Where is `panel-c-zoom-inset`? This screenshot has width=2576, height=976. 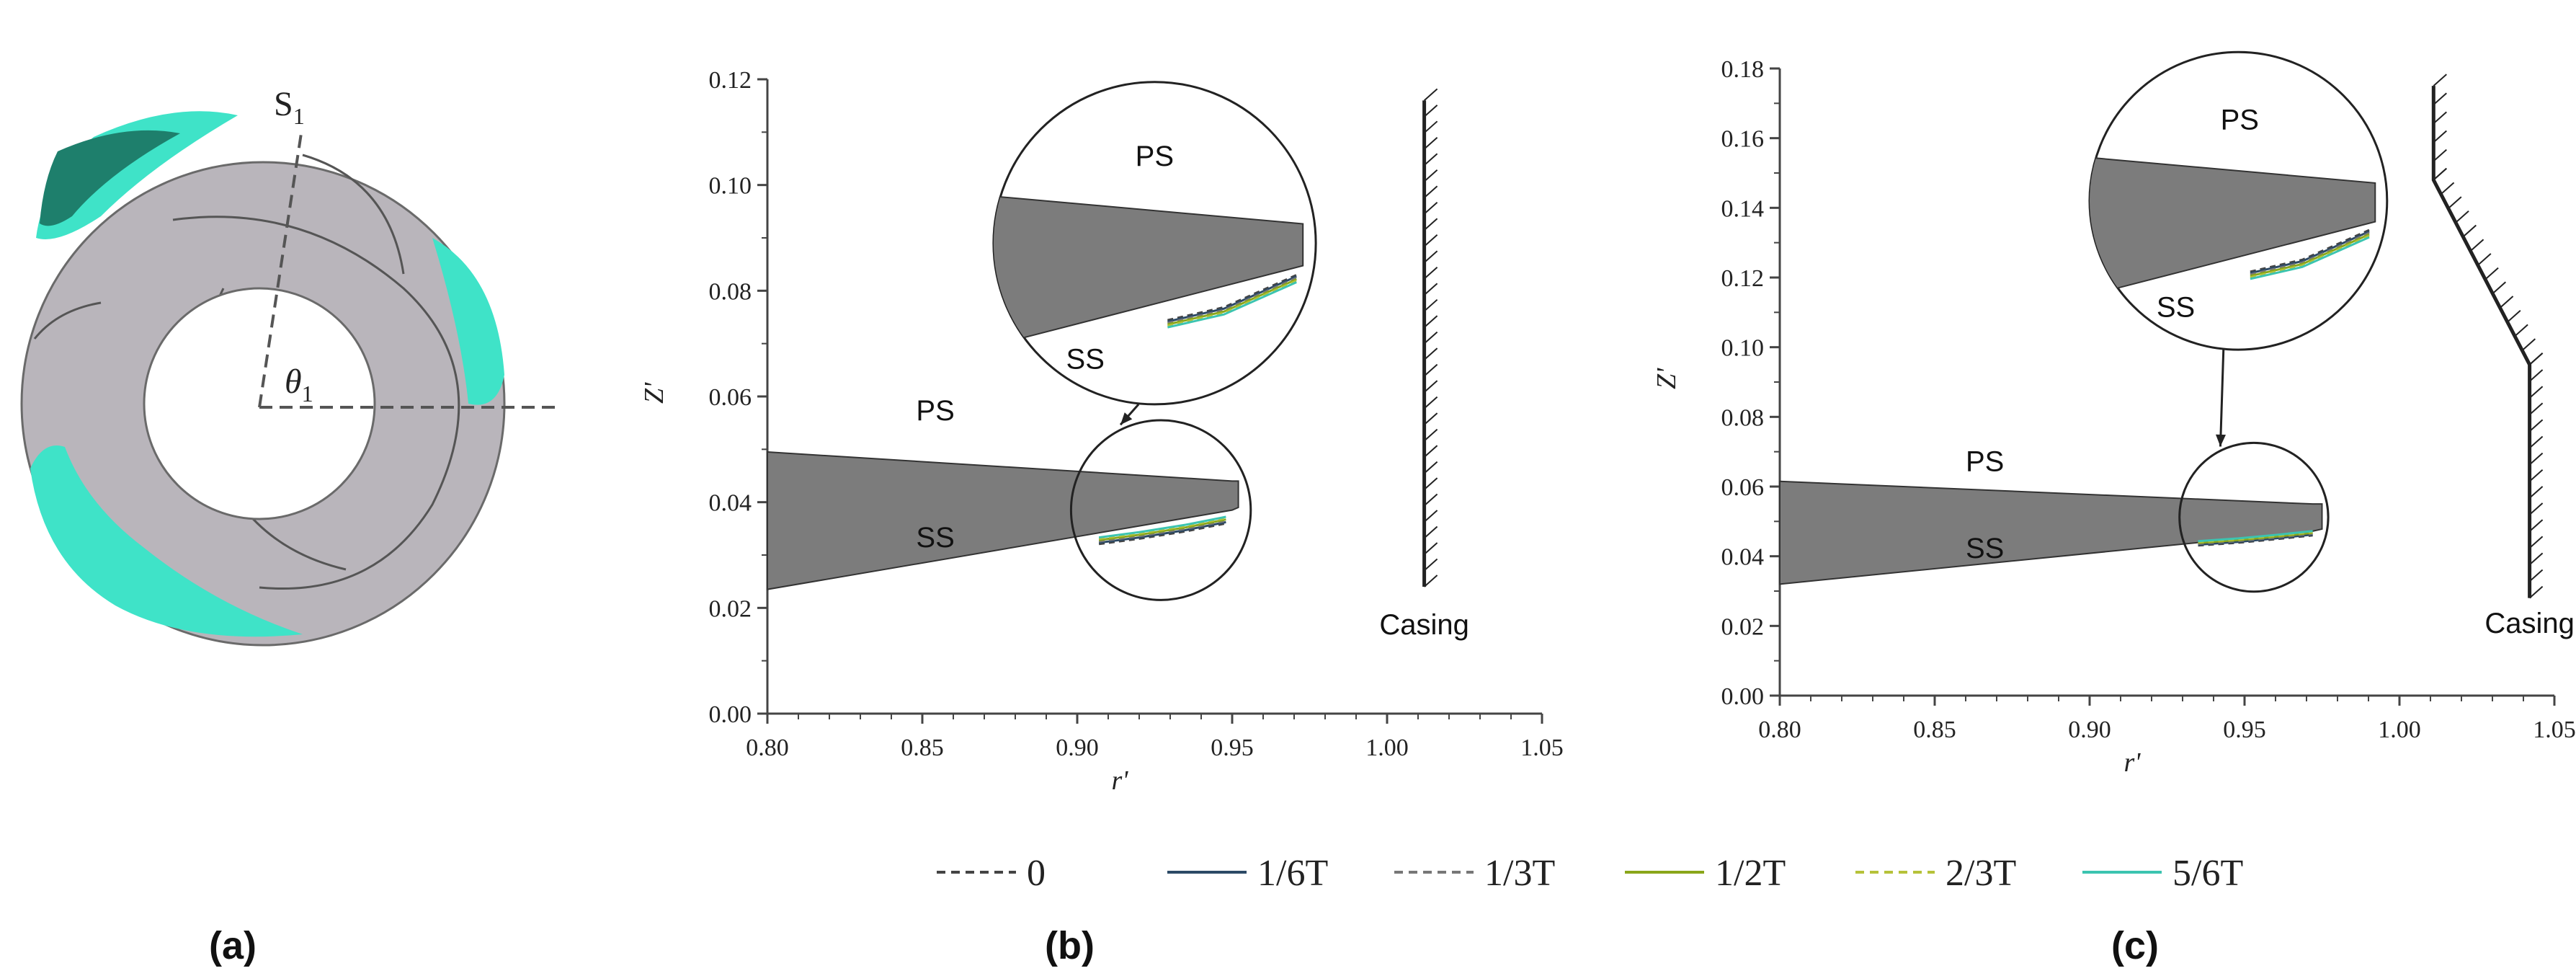 panel-c-zoom-inset is located at coordinates (2238, 249).